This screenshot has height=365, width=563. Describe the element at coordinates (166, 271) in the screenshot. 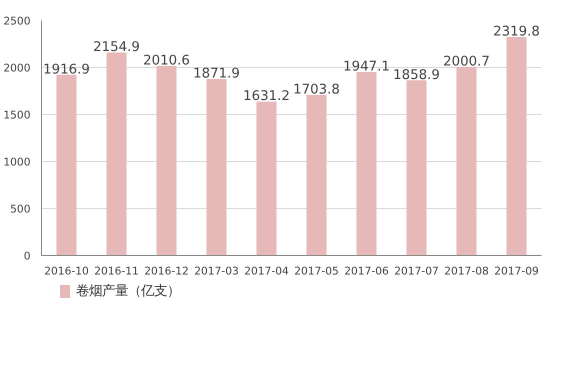

I see `x-tick-label: 2016-12` at that location.